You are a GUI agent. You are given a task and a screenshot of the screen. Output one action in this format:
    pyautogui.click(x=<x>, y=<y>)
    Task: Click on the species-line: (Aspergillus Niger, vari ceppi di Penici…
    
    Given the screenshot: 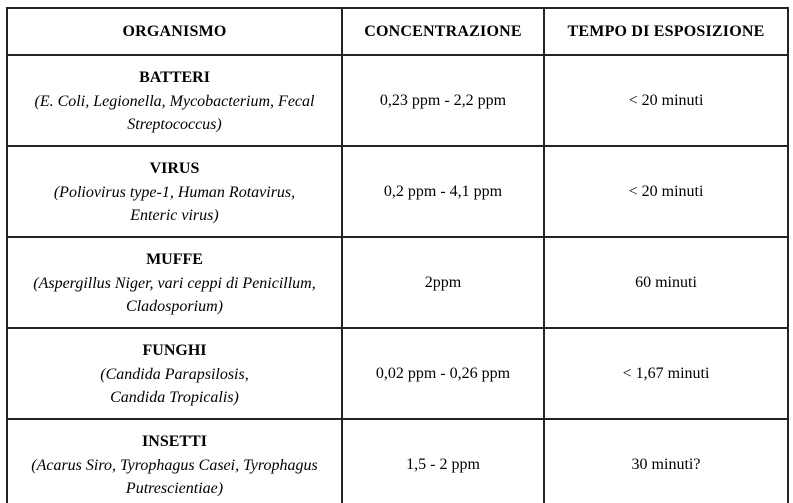 What is the action you would take?
    pyautogui.click(x=174, y=283)
    